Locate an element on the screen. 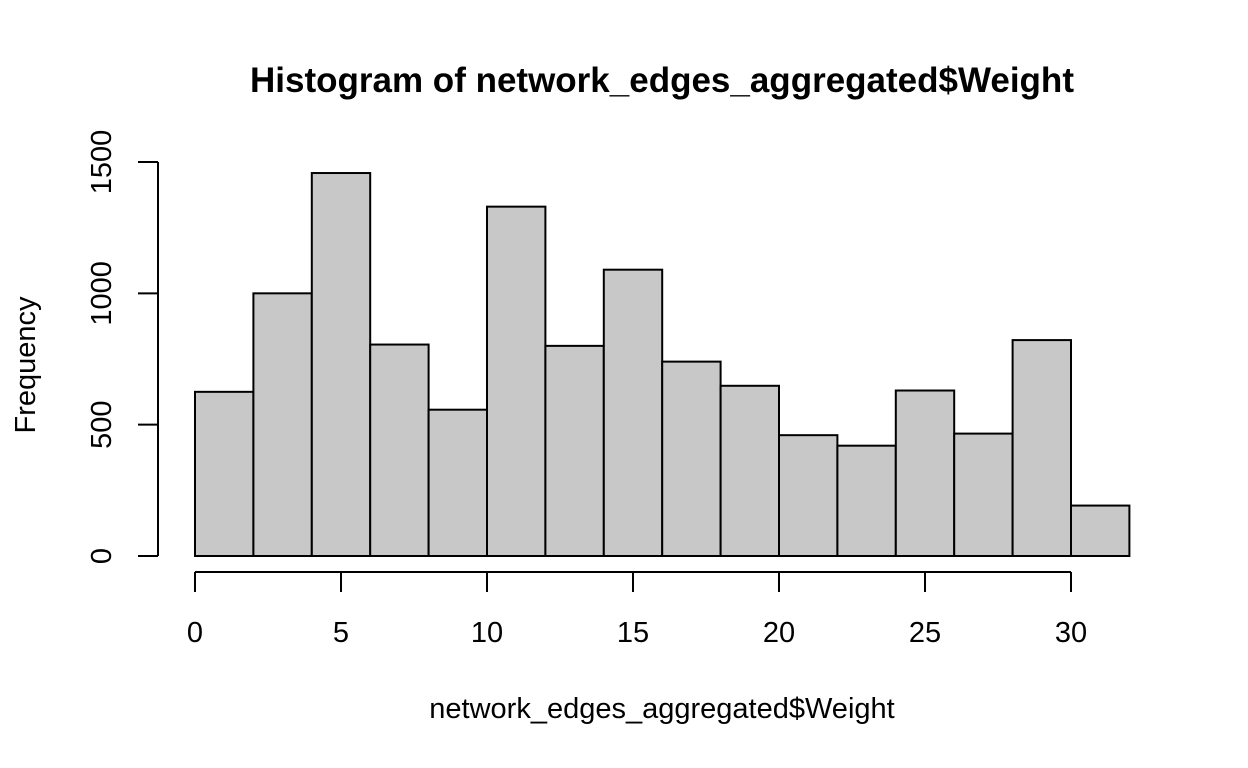 Image resolution: width=1248 pixels, height=768 pixels. x-tick-label: 0 is located at coordinates (195, 633).